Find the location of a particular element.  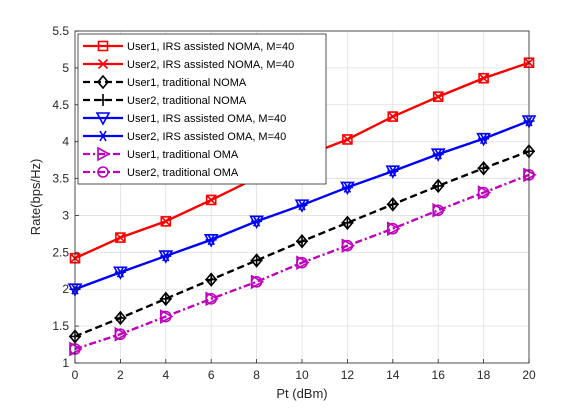

legend-entry: User1, IRS assisted NOMA, M=40 is located at coordinates (188, 46).